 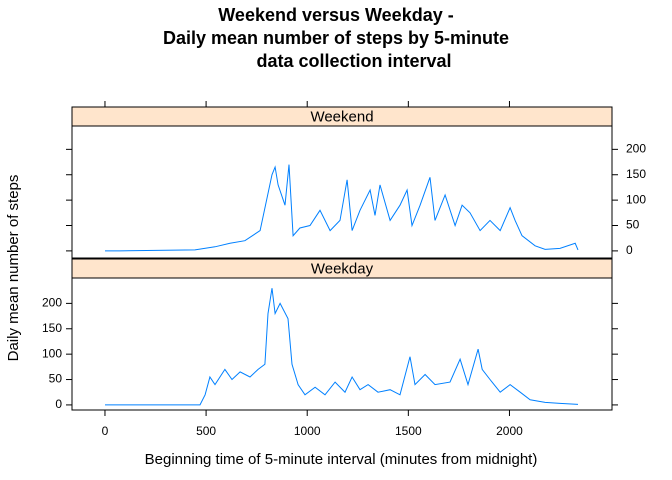 What do you see at coordinates (105, 431) in the screenshot?
I see `x-tick-label: 0` at bounding box center [105, 431].